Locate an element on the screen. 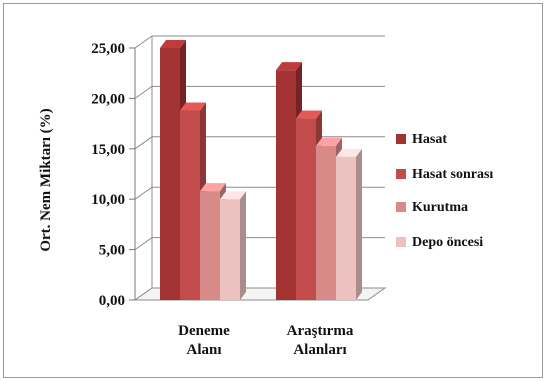 This screenshot has width=546, height=381. category-label: Araştırma is located at coordinates (320, 331).